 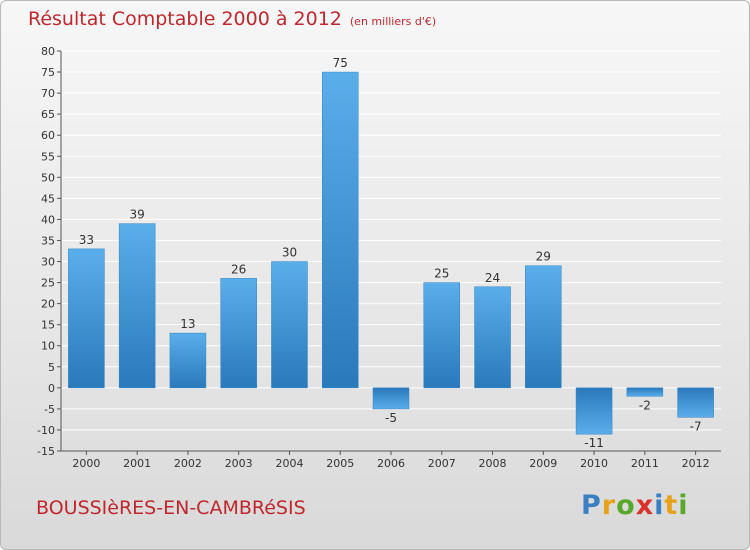 I want to click on logo-letter: t, so click(x=671, y=505).